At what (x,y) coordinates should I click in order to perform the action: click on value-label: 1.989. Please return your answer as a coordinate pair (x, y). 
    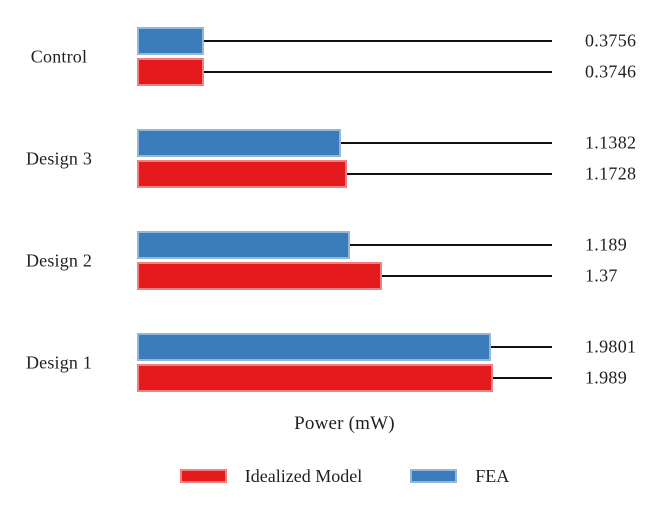
    Looking at the image, I should click on (606, 377).